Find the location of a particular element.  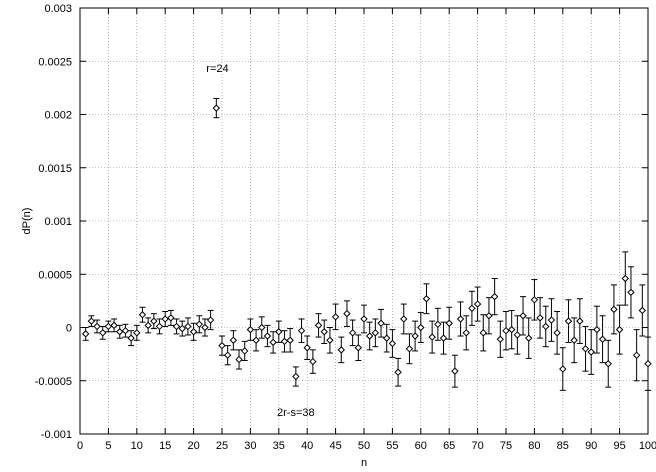

annotation-label: 2r-s=38 is located at coordinates (296, 413).